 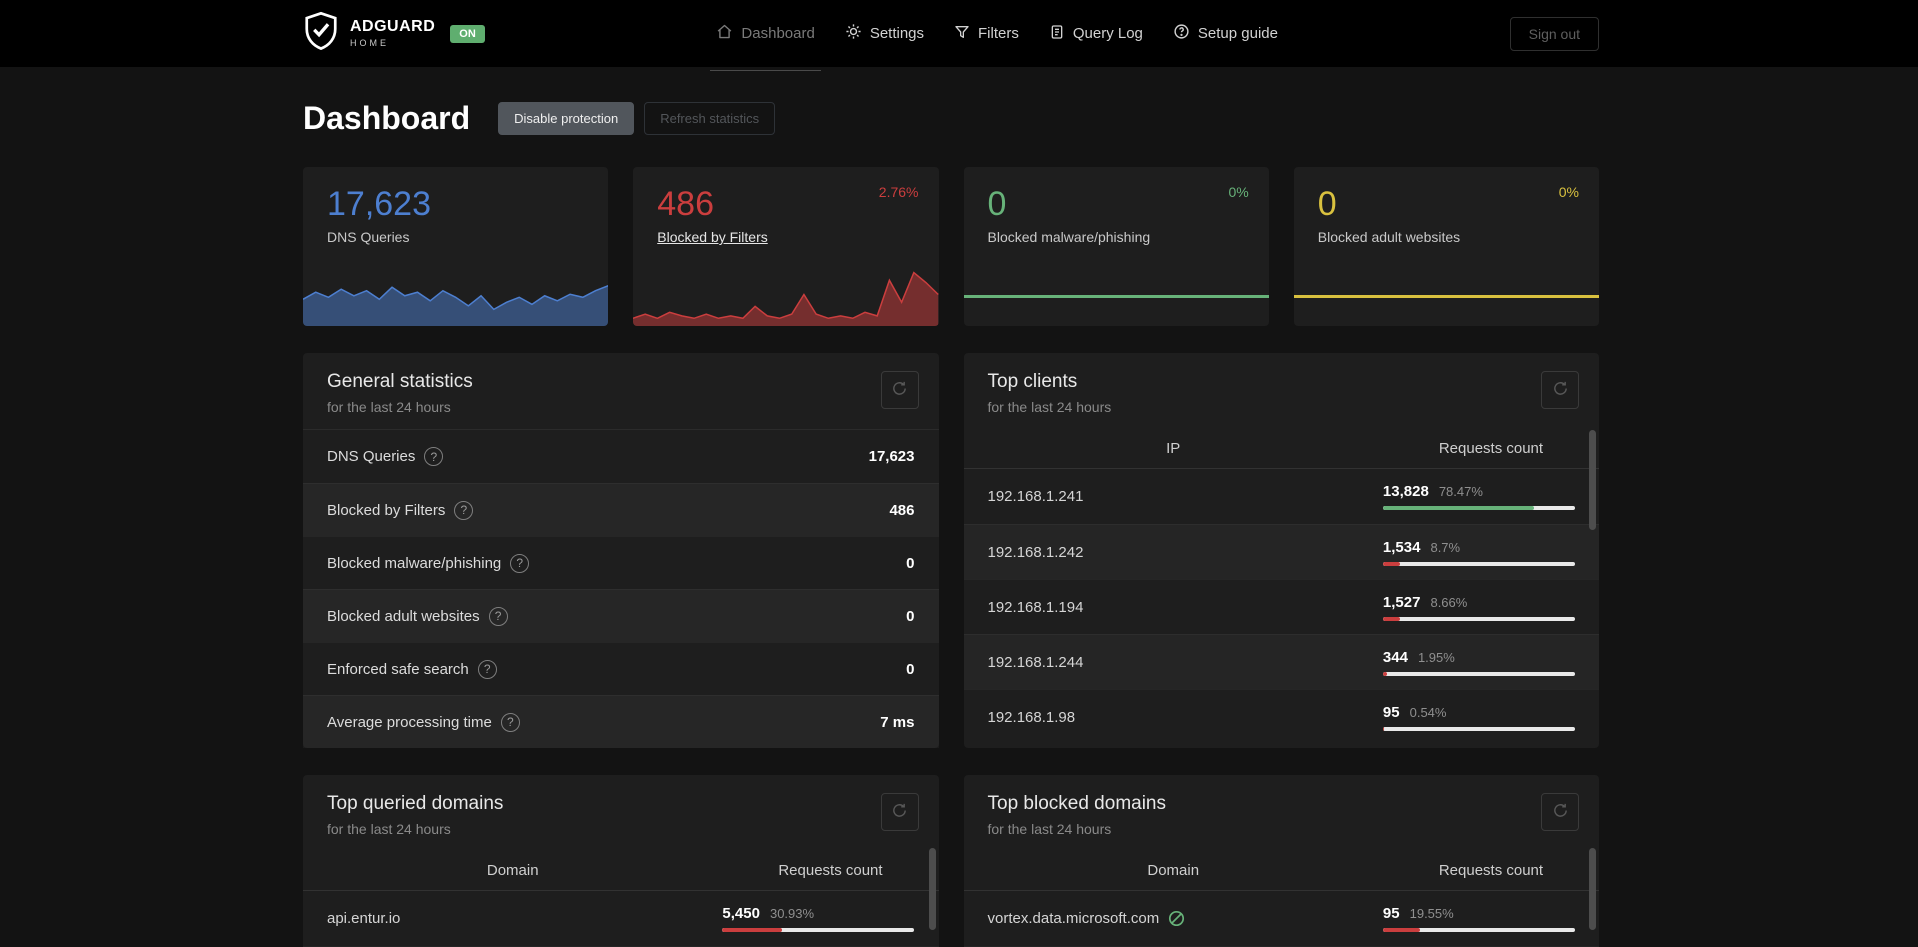 What do you see at coordinates (621, 509) in the screenshot?
I see `table-row: Blocked by Filters? 486` at bounding box center [621, 509].